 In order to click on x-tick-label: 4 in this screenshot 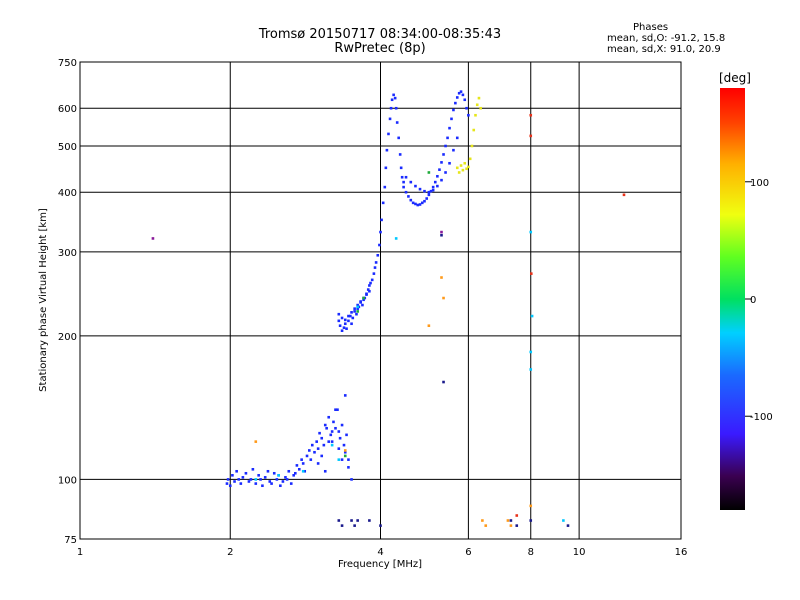, I will do `click(380, 552)`.